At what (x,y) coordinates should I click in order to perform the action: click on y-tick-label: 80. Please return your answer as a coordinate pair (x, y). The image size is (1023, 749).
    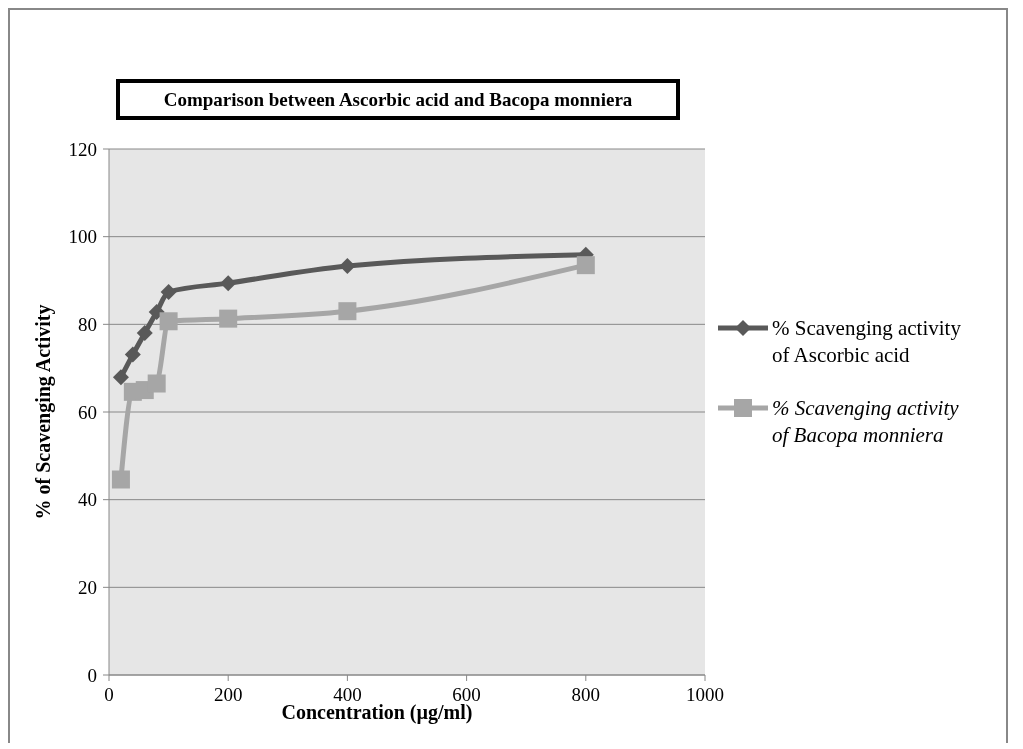
    Looking at the image, I should click on (87, 324).